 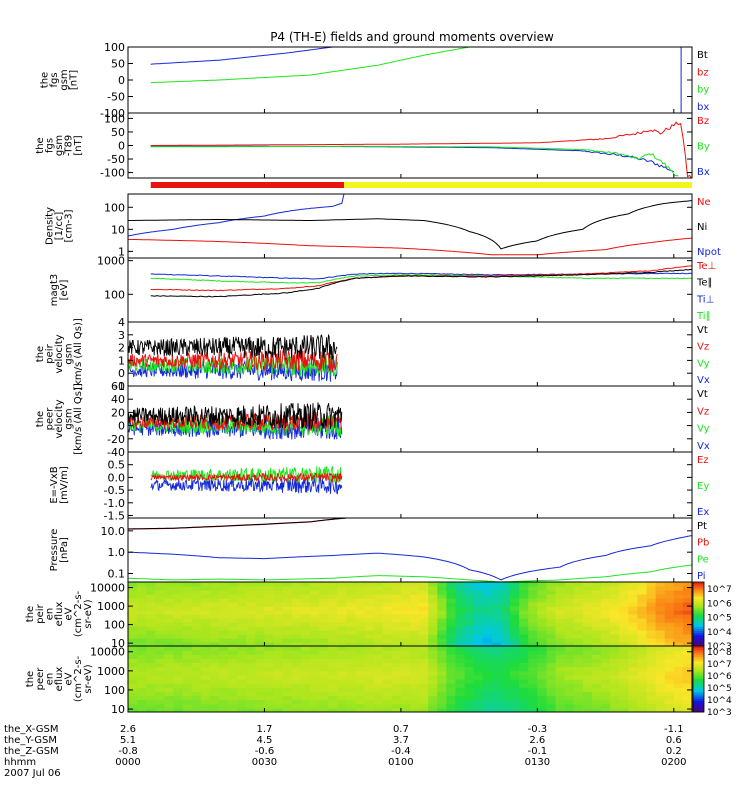 I want to click on colorbar-tick-label: 10^7, so click(x=719, y=665).